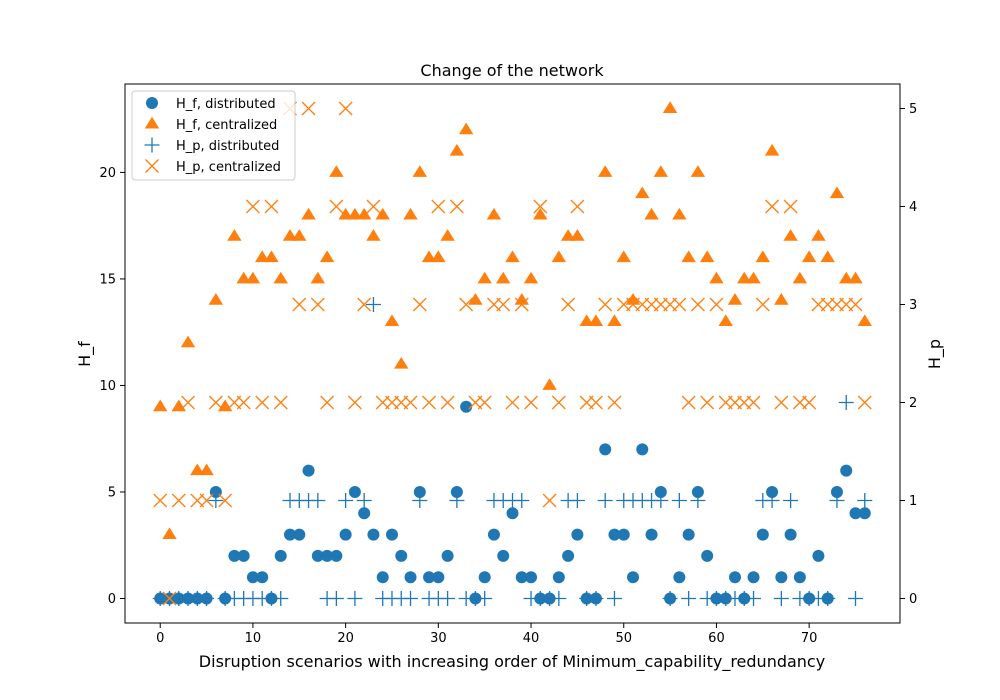 The height and width of the screenshot is (700, 1000). Describe the element at coordinates (152, 166) in the screenshot. I see `legend-marker-x` at that location.